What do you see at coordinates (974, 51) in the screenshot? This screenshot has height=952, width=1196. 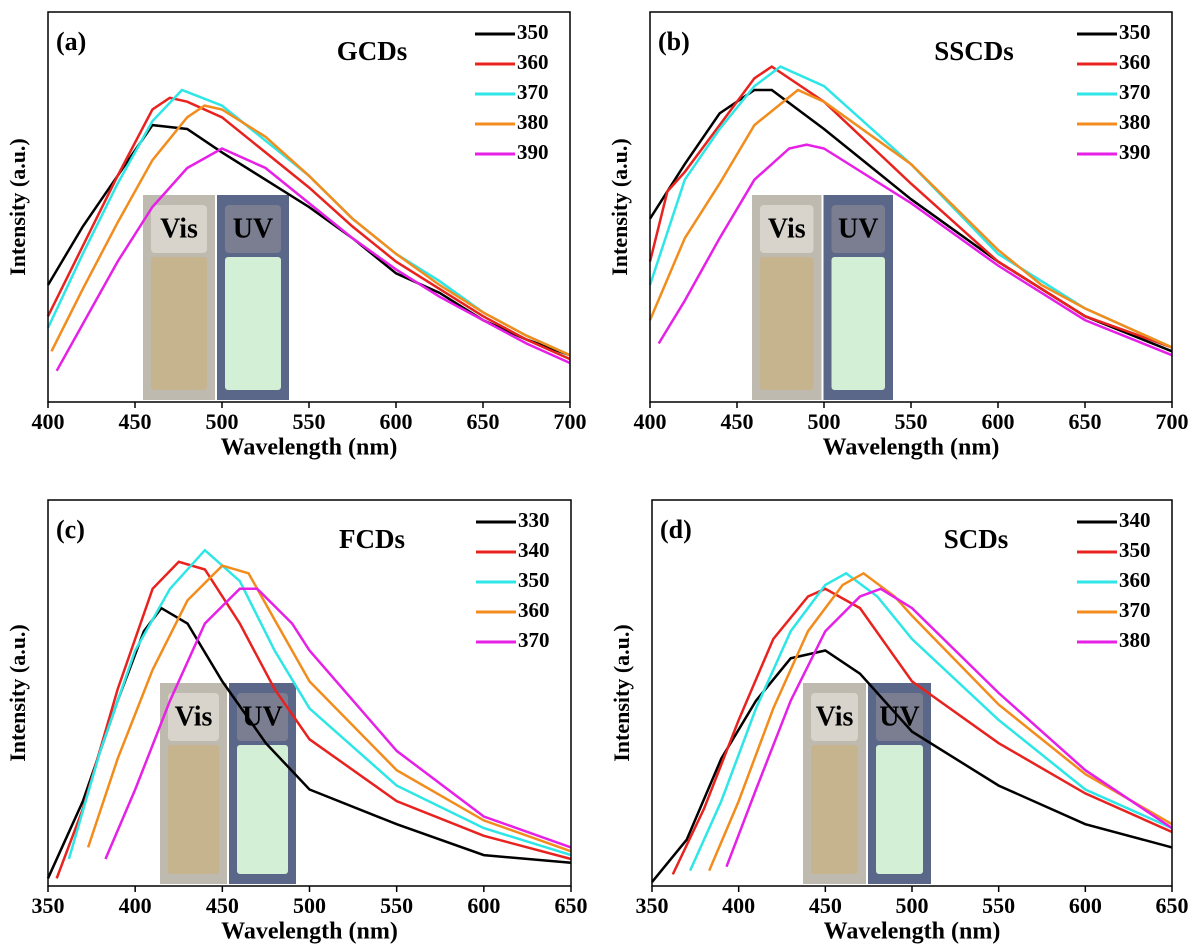 I see `panel-title: SSCDs` at bounding box center [974, 51].